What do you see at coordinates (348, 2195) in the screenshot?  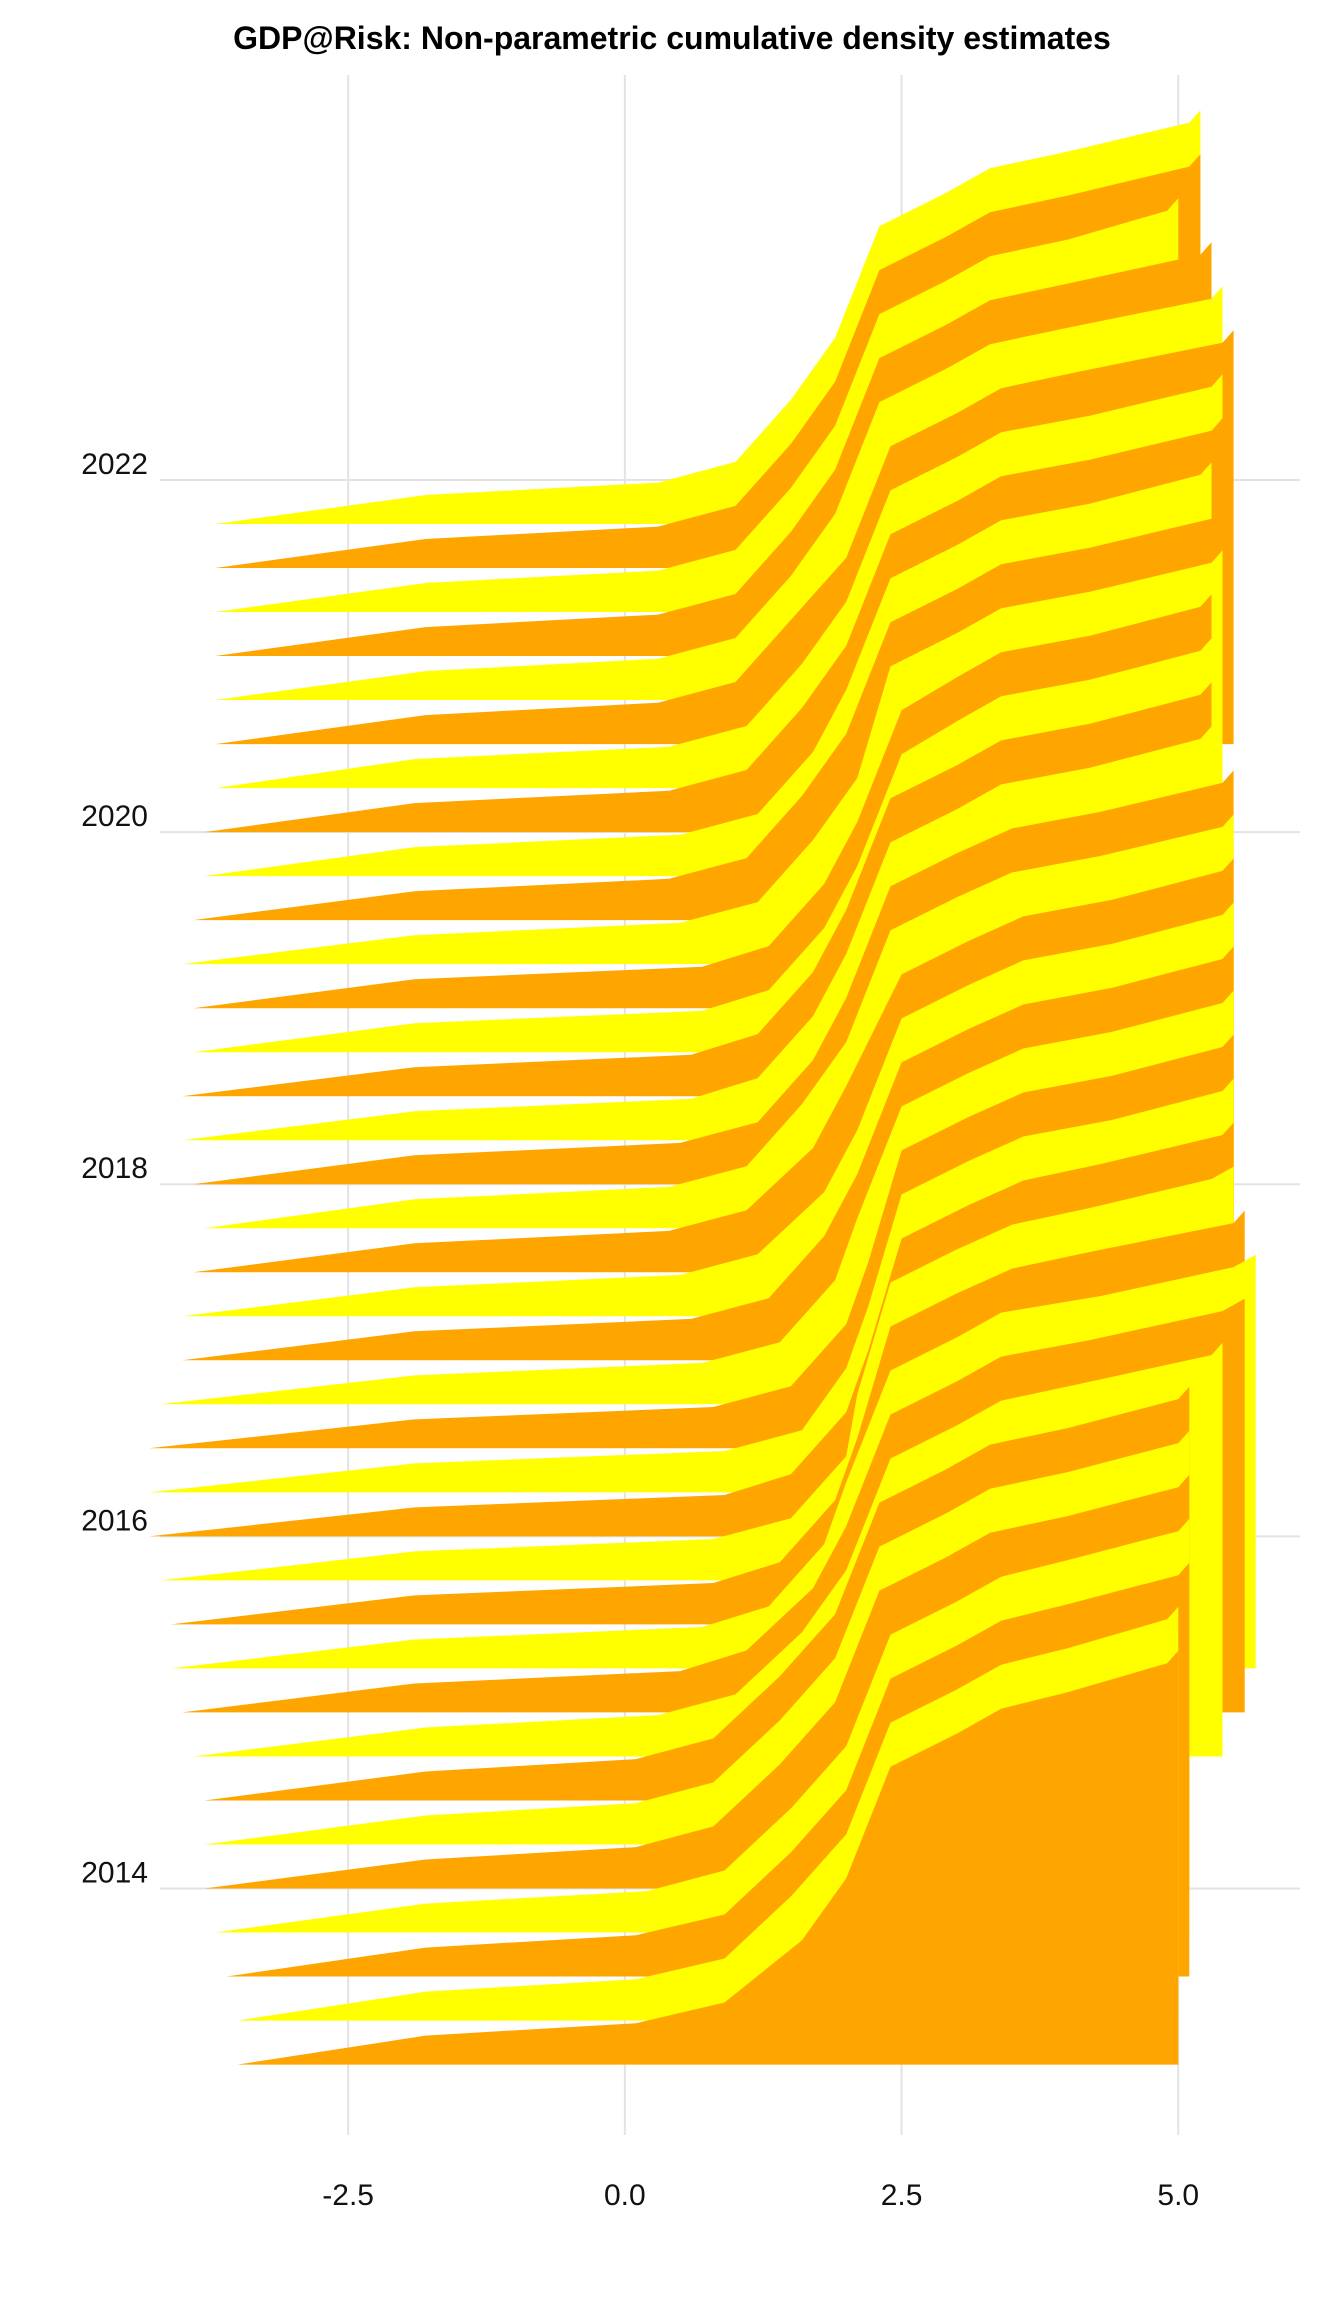 I see `x-tick-label: -2.5` at bounding box center [348, 2195].